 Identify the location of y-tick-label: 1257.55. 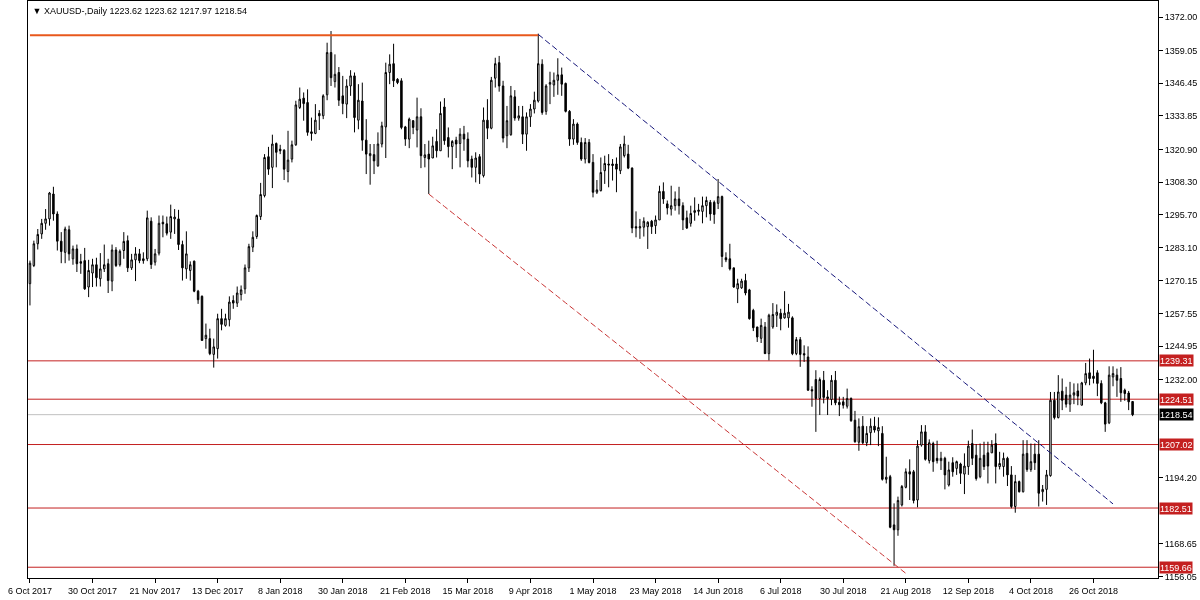
(1181, 313).